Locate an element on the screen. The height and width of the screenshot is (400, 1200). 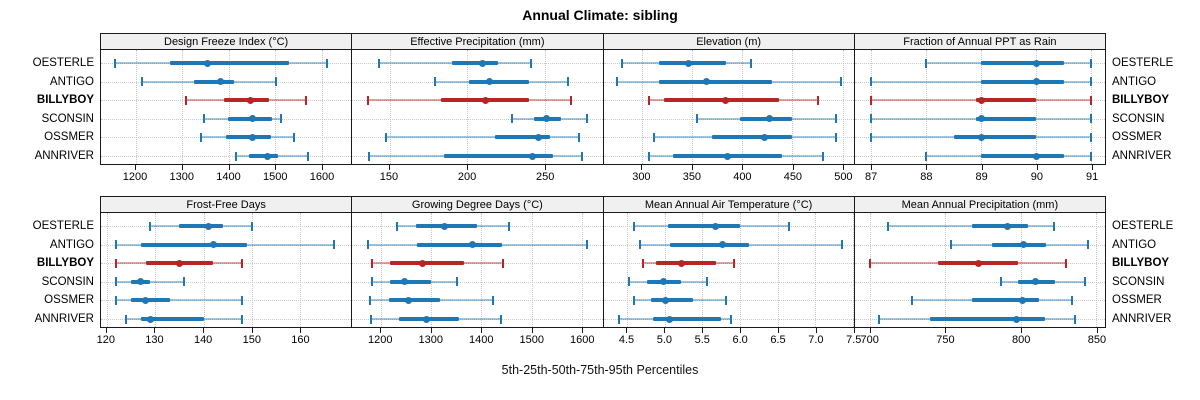
axis-tick-label: 7.5 is located at coordinates (854, 340).